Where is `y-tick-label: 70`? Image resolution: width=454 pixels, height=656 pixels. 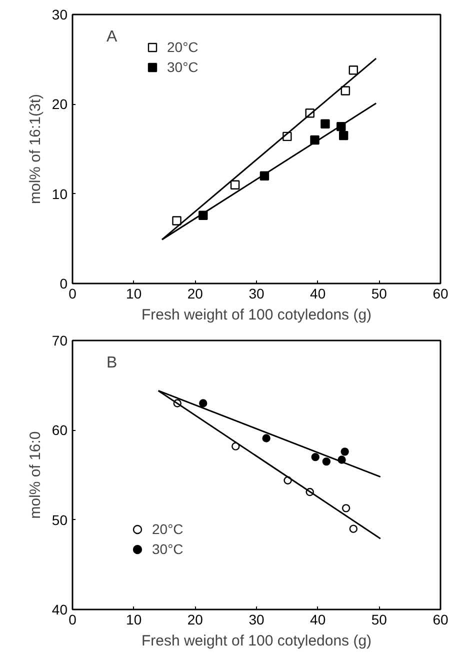 y-tick-label: 70 is located at coordinates (60, 340).